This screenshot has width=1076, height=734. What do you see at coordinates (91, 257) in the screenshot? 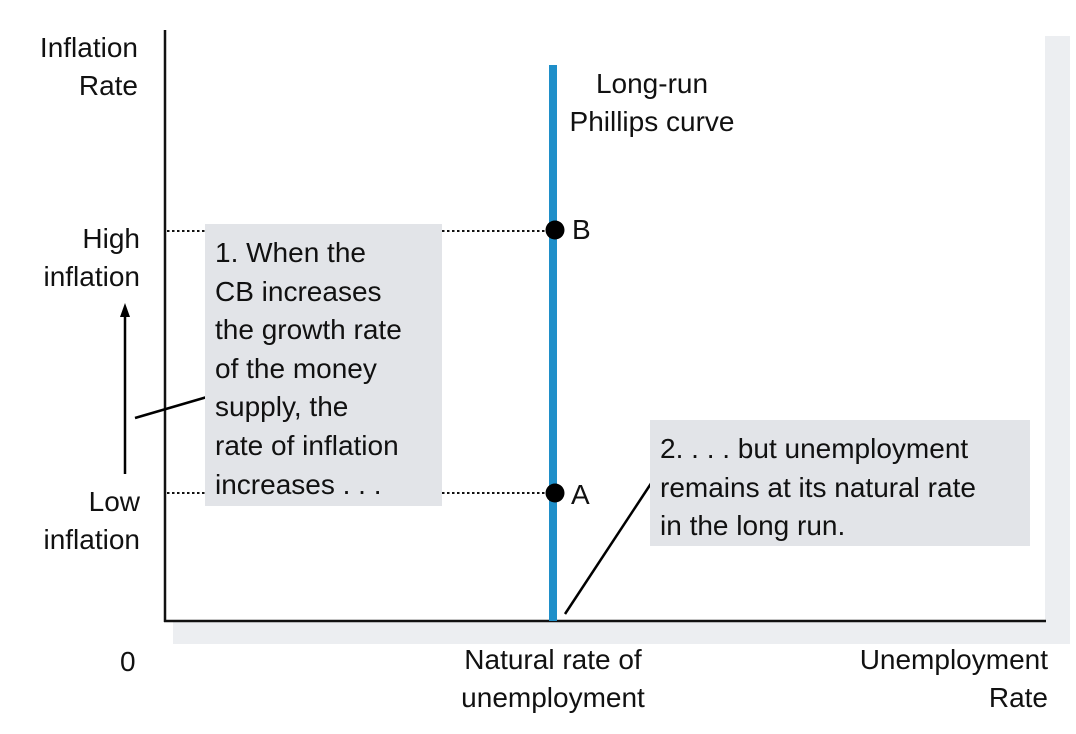
I see `high-inflation-label: High inflation` at bounding box center [91, 257].